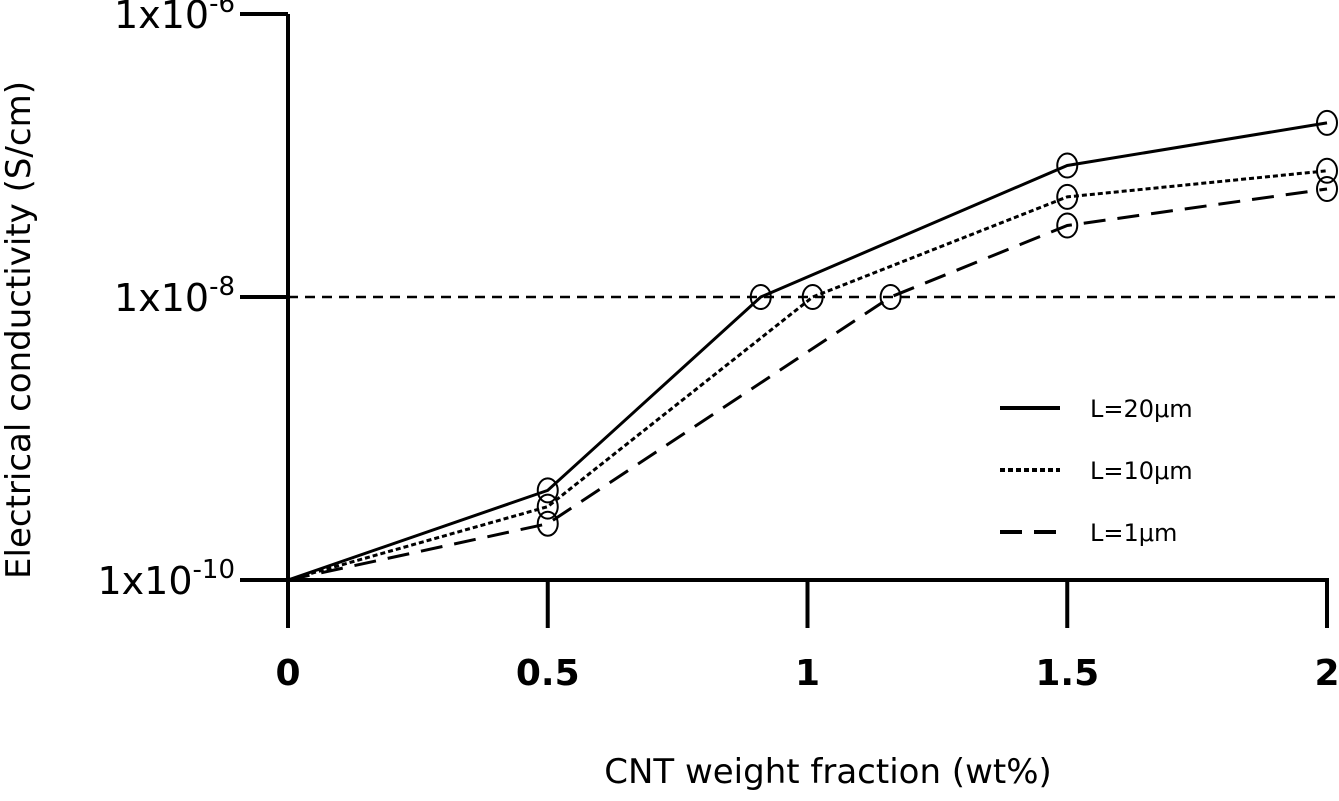  I want to click on legend-label: L=20μm, so click(1141, 409).